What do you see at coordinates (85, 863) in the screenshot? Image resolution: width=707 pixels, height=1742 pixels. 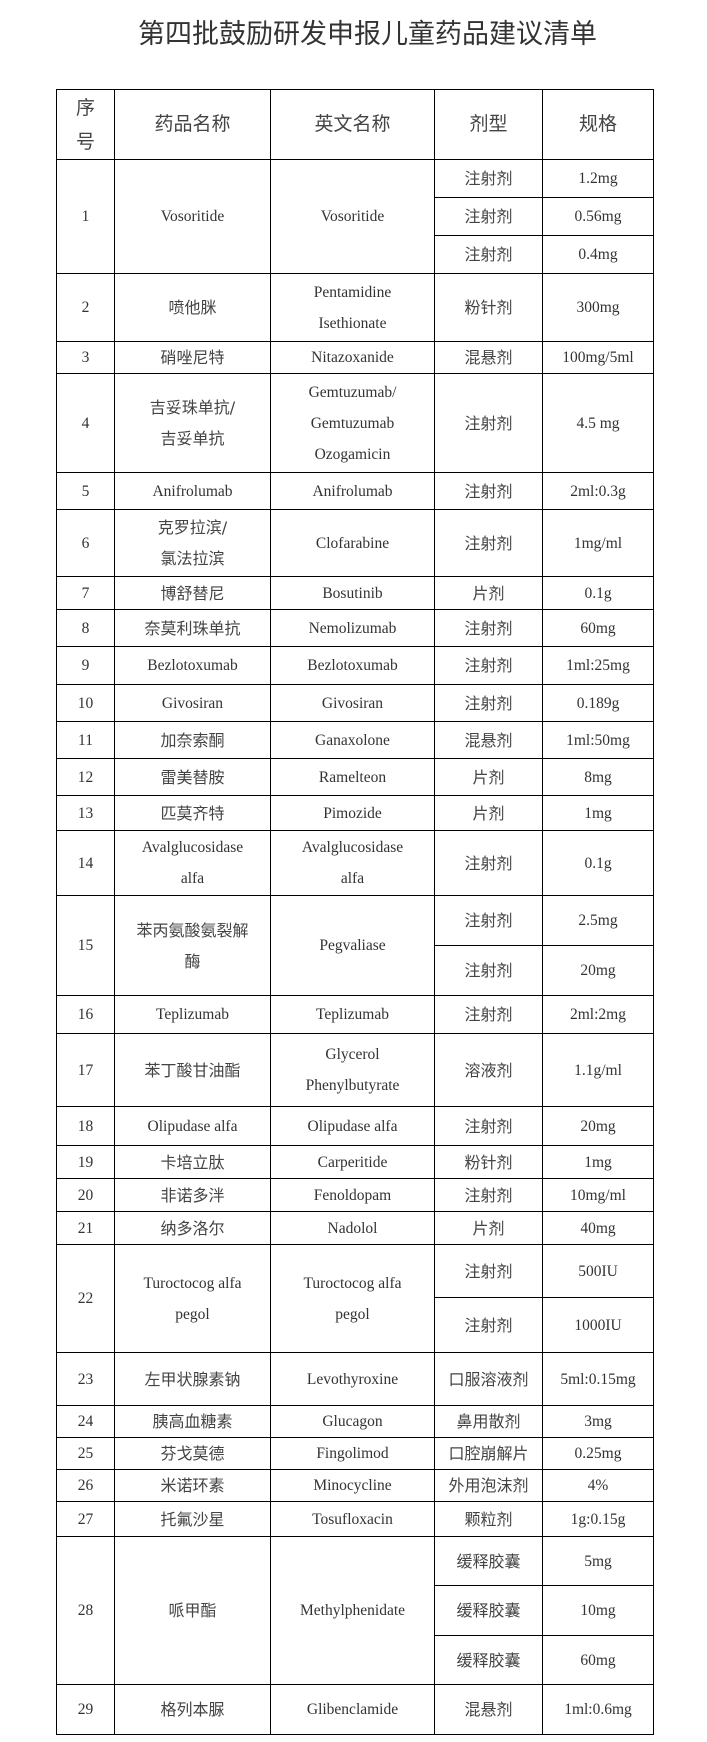 I see `cell-number: 14` at bounding box center [85, 863].